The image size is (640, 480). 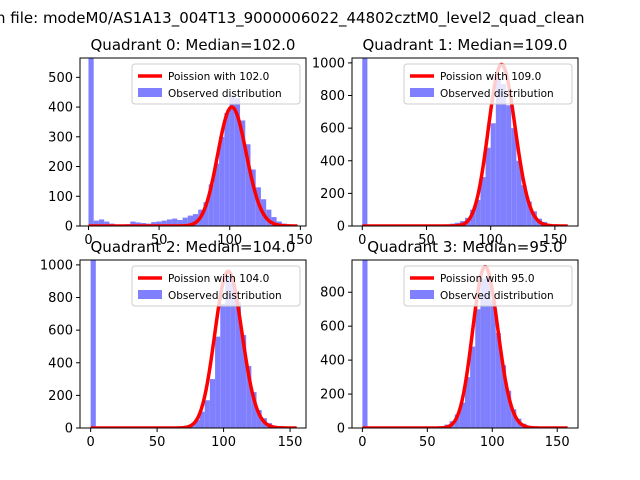 What do you see at coordinates (218, 77) in the screenshot?
I see `legend-label-poisson: Poission with 102.0` at bounding box center [218, 77].